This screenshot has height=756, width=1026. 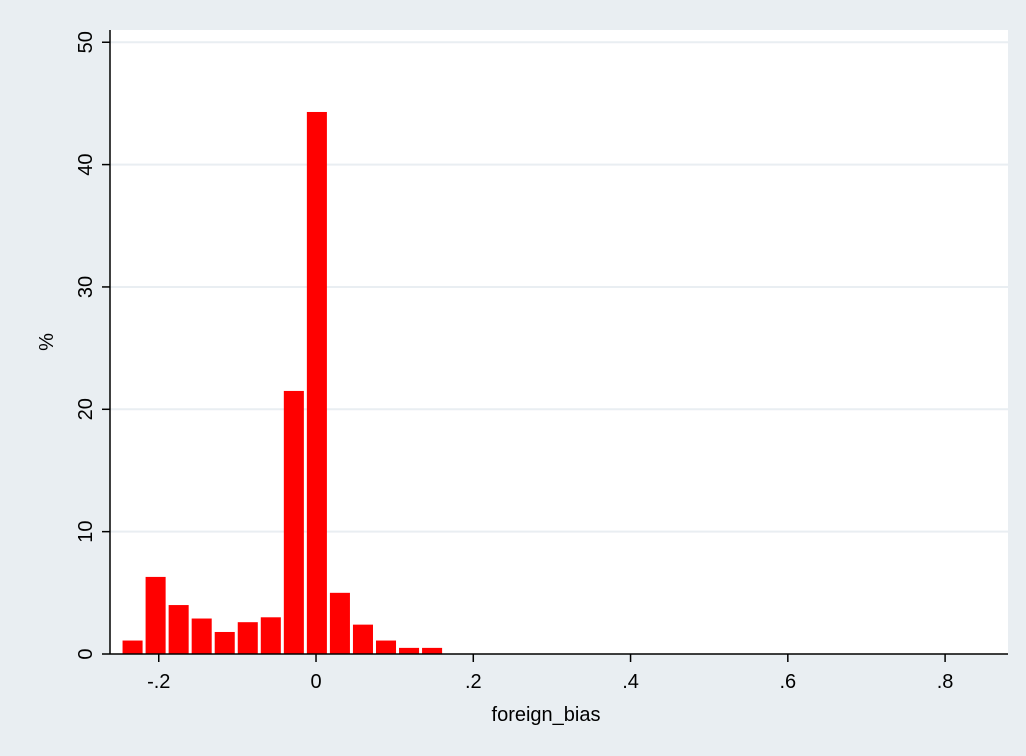 I want to click on y-tick-label-30: 30, so click(x=86, y=287).